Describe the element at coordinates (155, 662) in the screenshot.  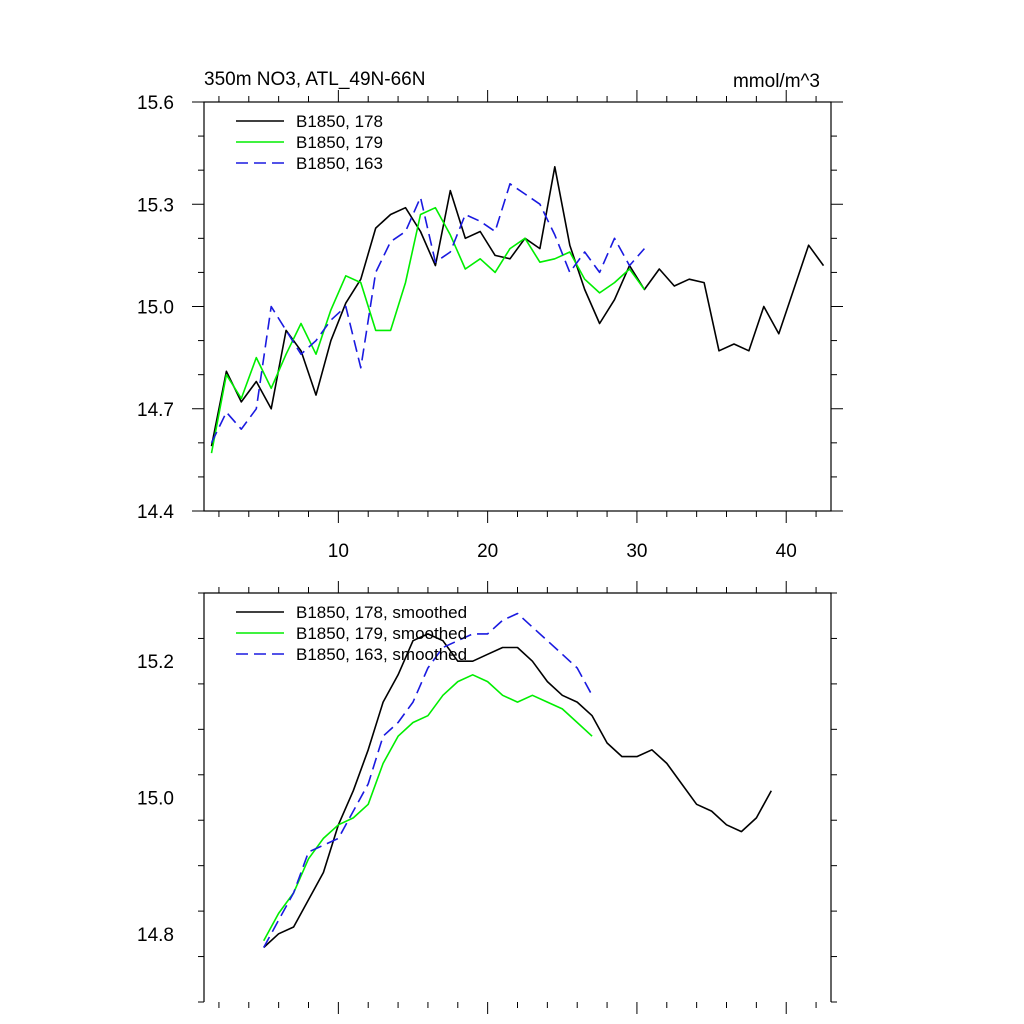
I see `y-tick-label: 15.2` at that location.